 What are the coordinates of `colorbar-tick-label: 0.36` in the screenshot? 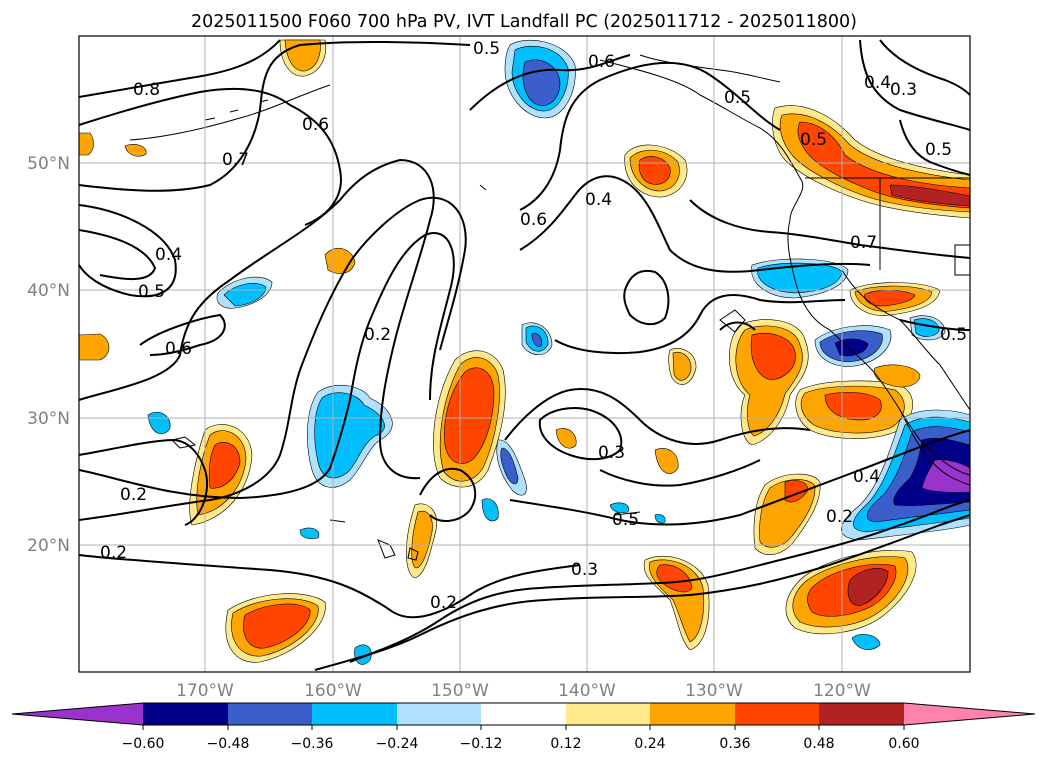 It's located at (734, 744).